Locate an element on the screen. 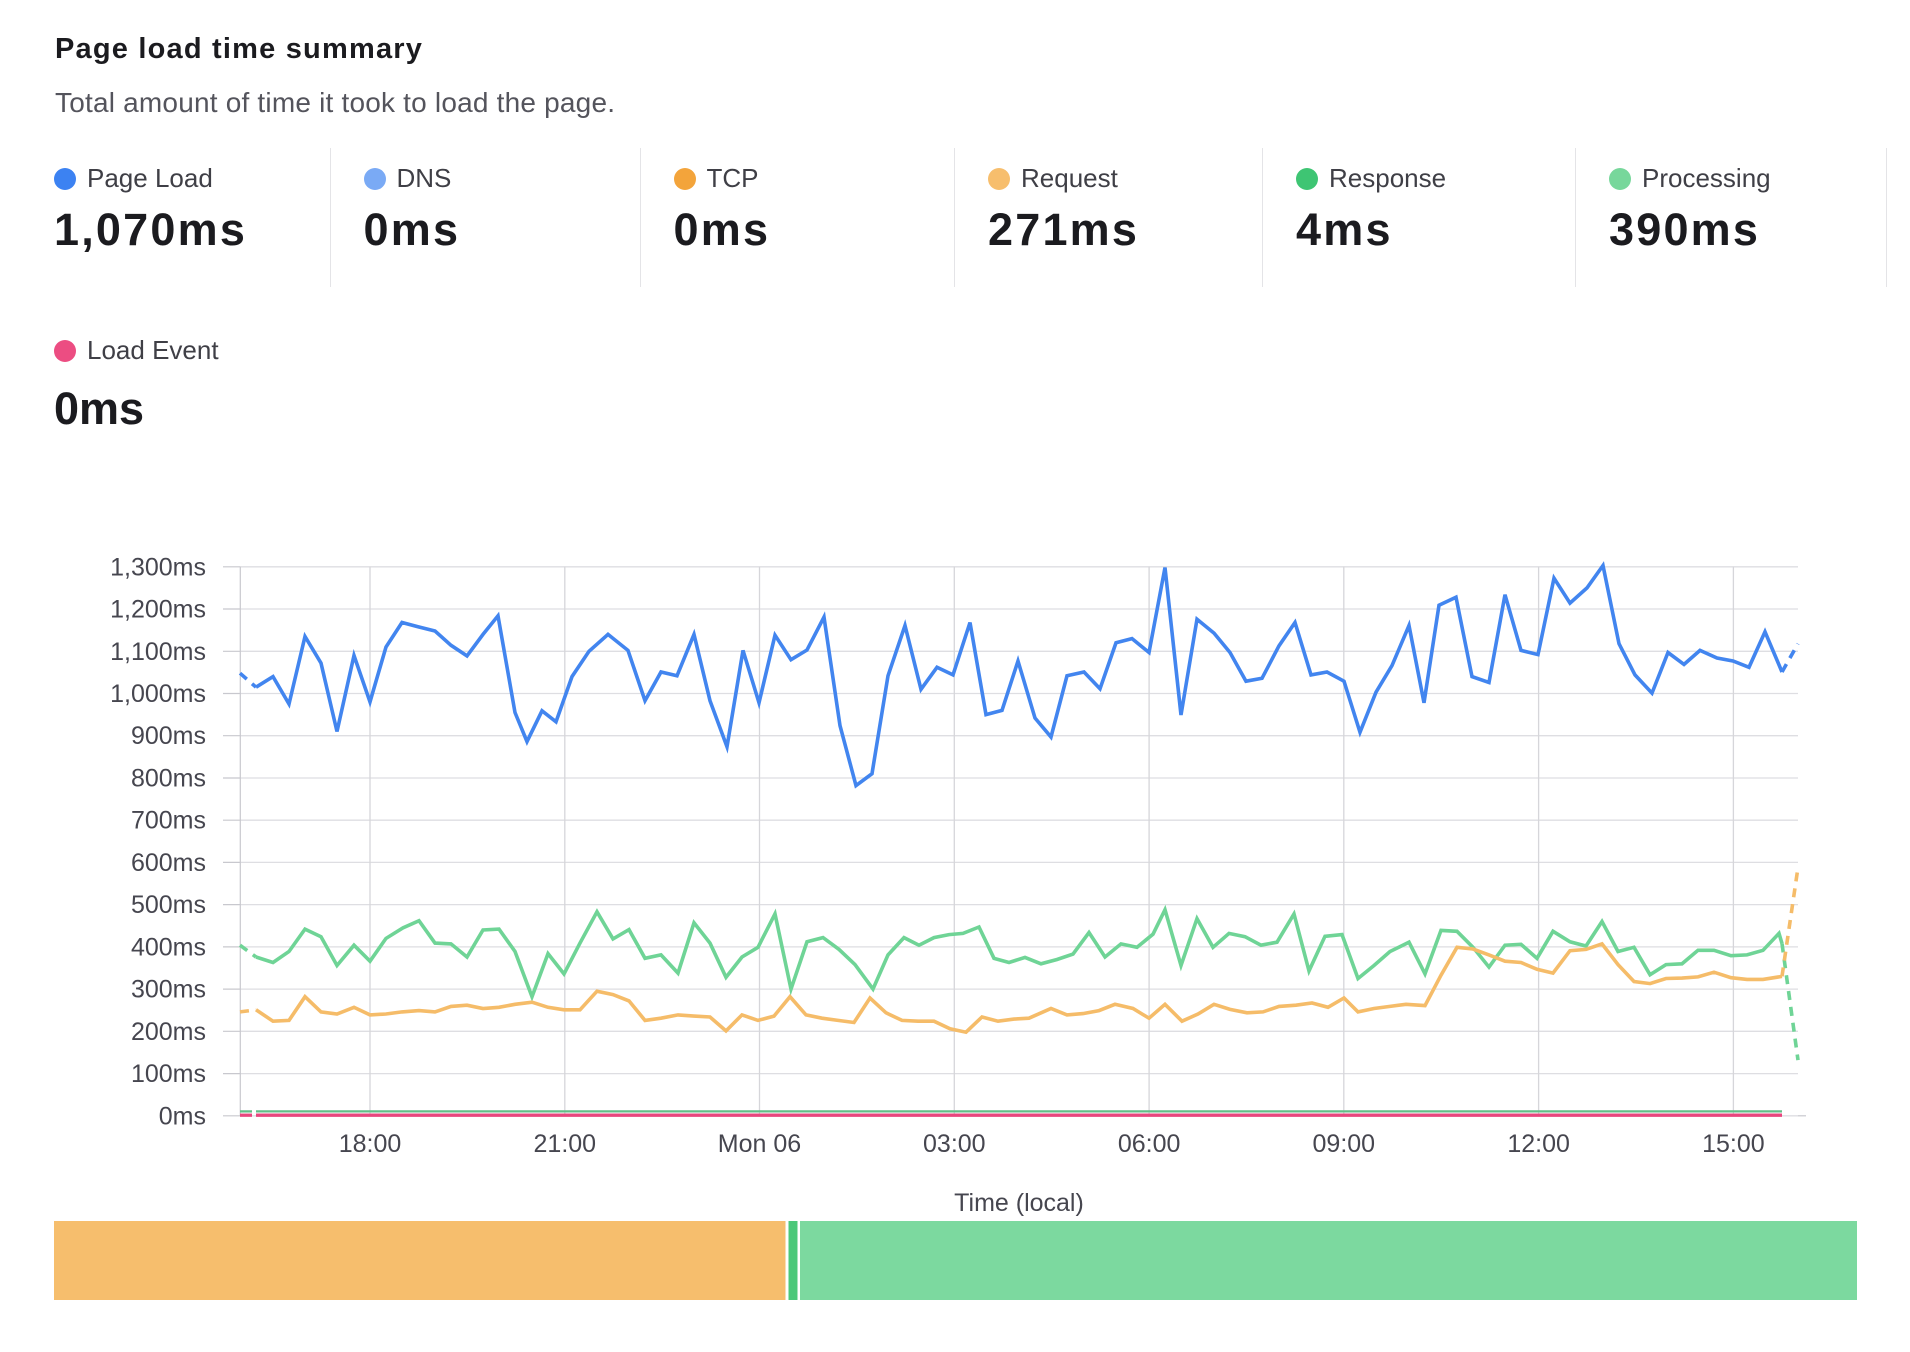 The width and height of the screenshot is (1910, 1352). svg-text: 800ms is located at coordinates (168, 779).